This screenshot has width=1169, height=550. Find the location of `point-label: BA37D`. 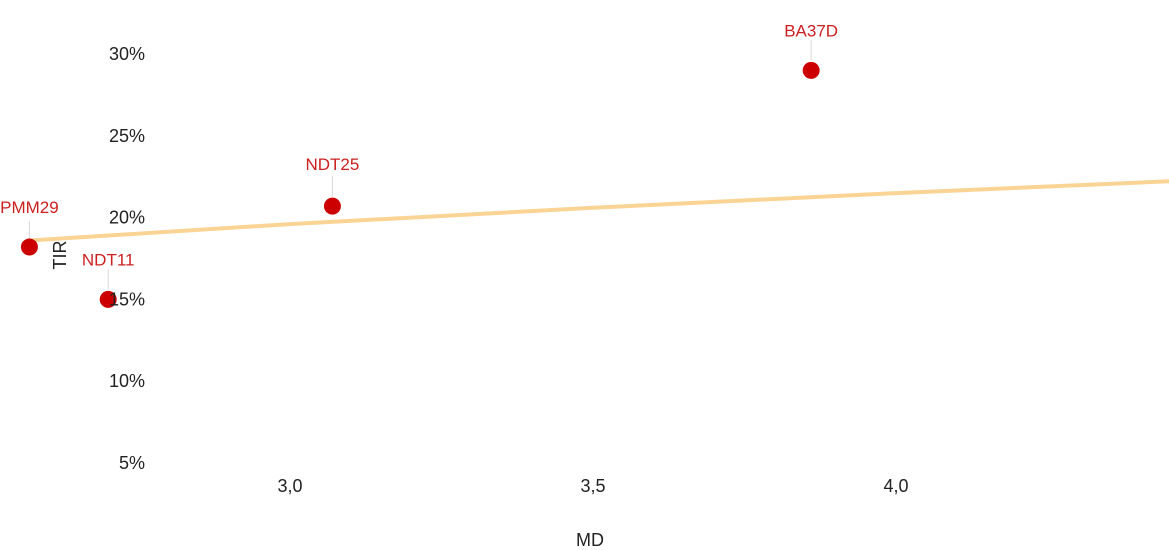

point-label: BA37D is located at coordinates (811, 30).